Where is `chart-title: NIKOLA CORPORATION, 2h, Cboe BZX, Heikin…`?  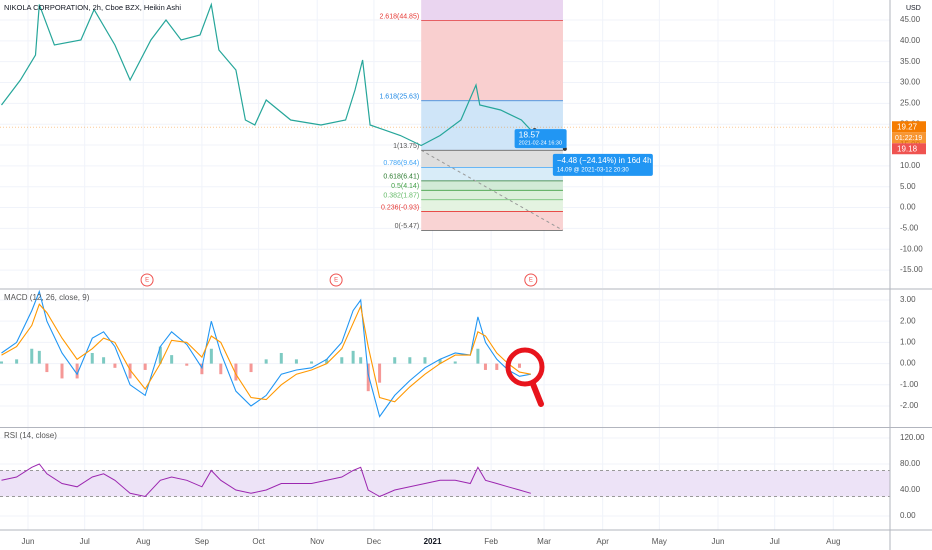 chart-title: NIKOLA CORPORATION, 2h, Cboe BZX, Heikin… is located at coordinates (92, 7).